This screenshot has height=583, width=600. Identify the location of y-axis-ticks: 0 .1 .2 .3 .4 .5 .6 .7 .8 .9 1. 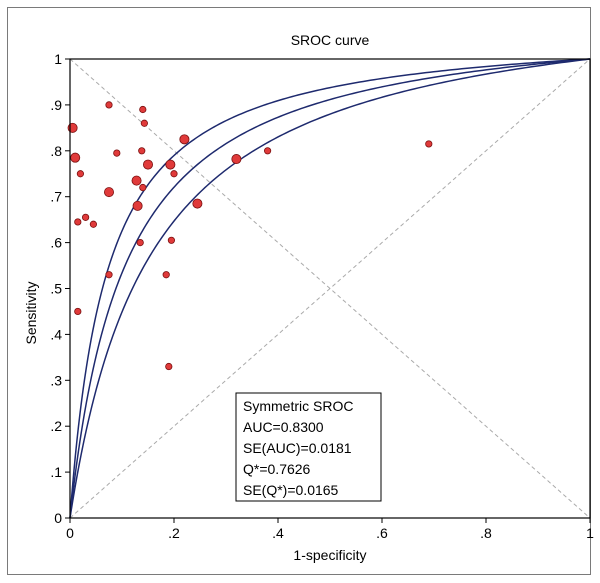
(60, 288).